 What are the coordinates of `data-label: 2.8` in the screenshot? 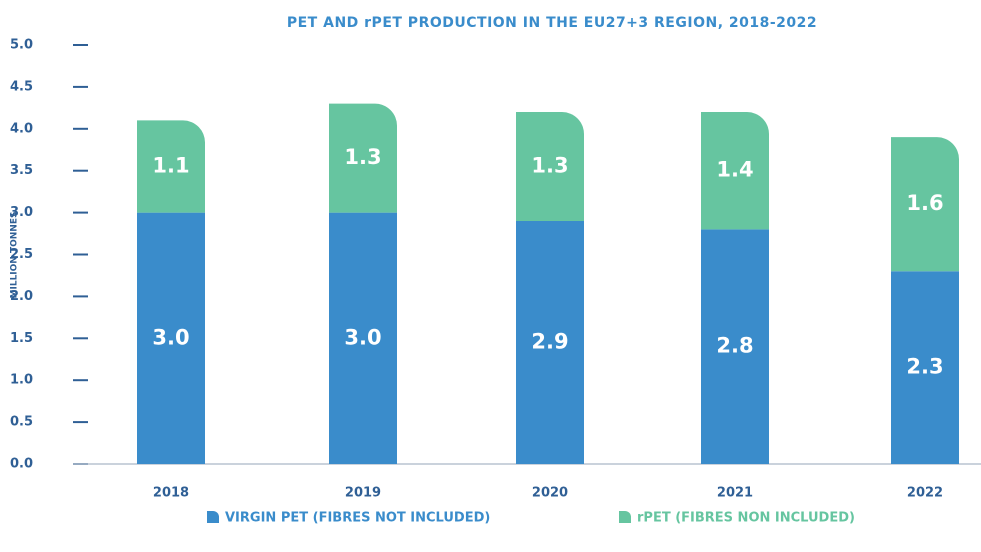 It's located at (734, 346).